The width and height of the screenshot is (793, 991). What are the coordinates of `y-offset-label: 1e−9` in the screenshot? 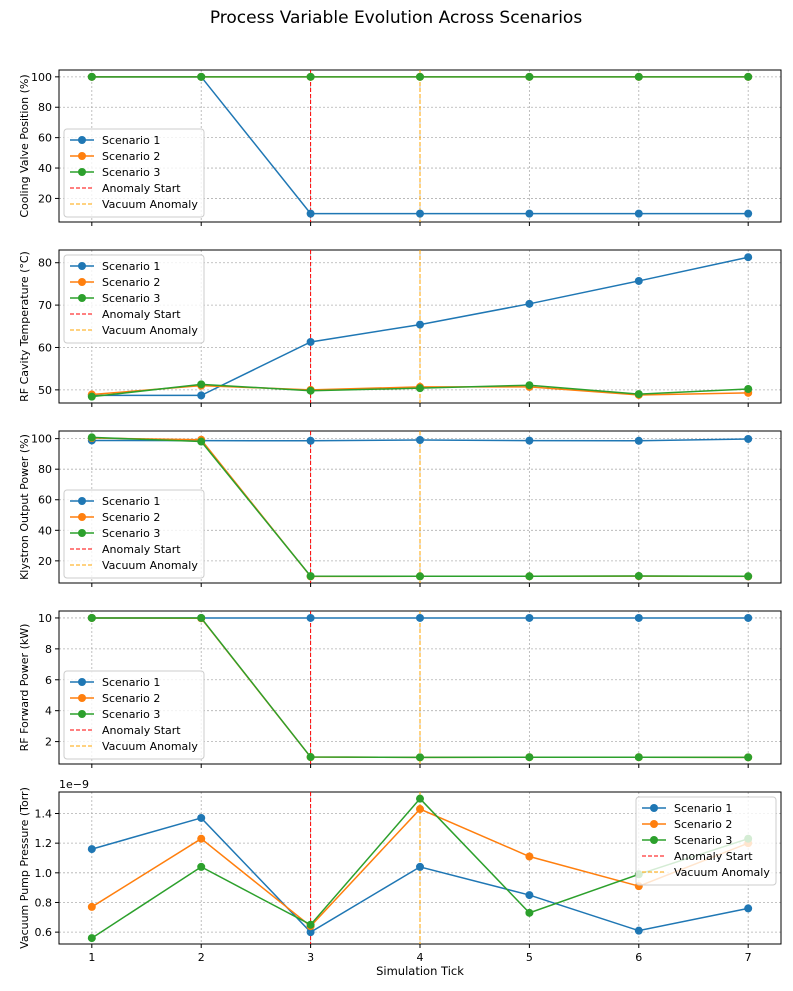 It's located at (74, 784).